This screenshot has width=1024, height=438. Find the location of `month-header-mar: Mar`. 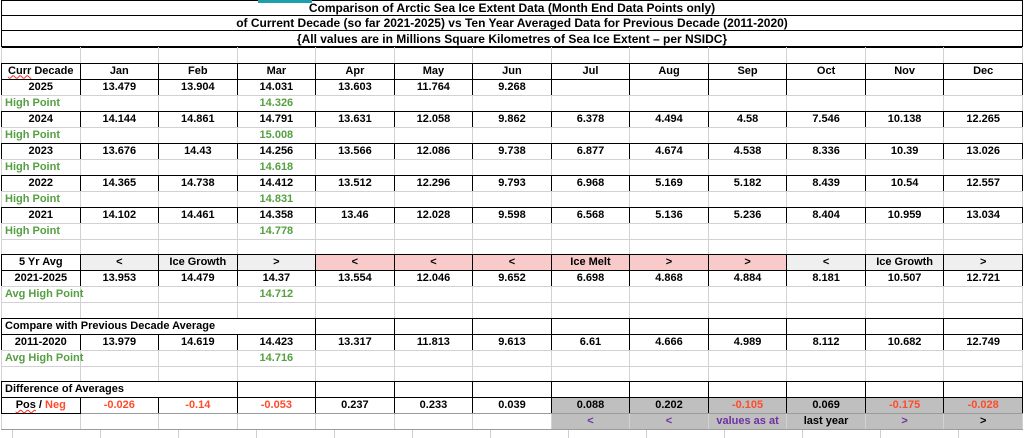

month-header-mar: Mar is located at coordinates (276, 71).